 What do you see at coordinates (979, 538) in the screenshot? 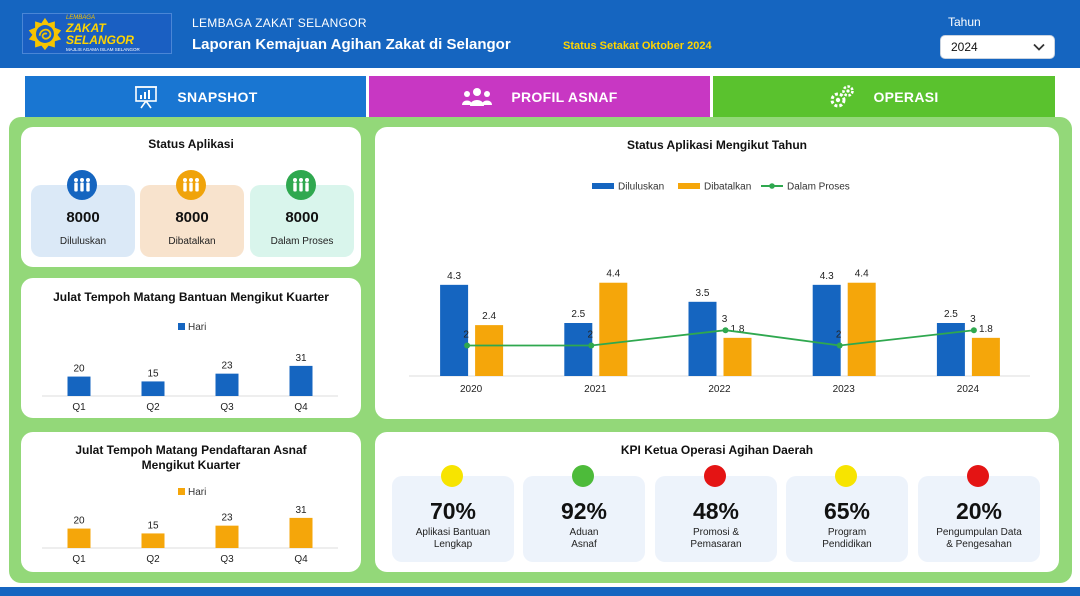
I see `kpi-label: Pengumpulan Data & Pengesahan` at bounding box center [979, 538].